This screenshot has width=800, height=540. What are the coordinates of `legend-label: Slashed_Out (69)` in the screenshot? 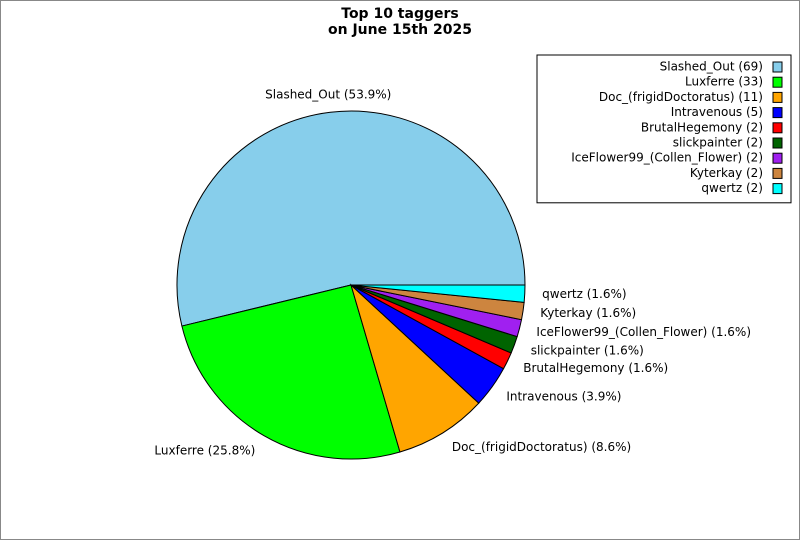 It's located at (711, 67).